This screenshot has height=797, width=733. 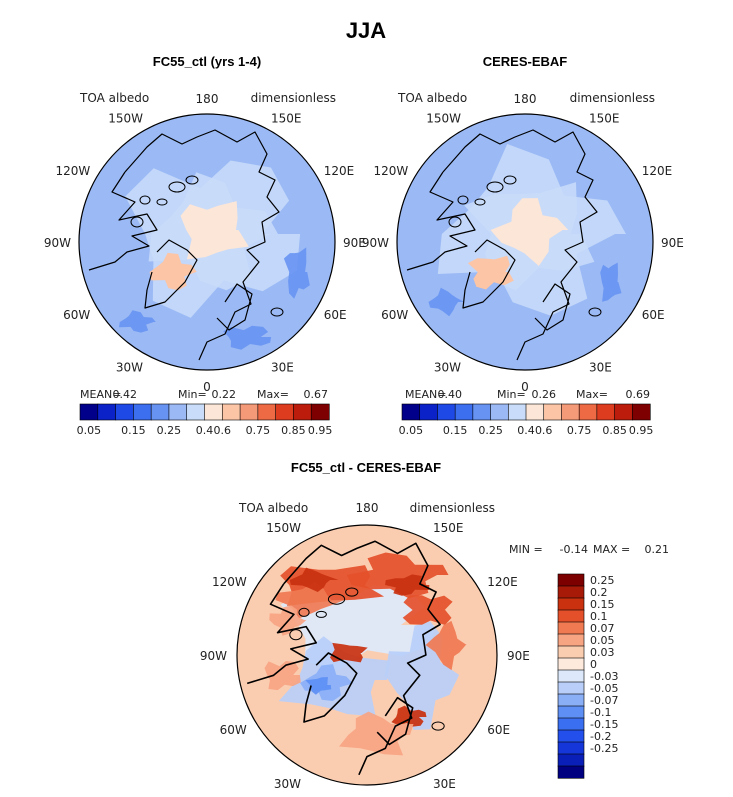 I want to click on colorbar-tick-label: 0.95, so click(x=320, y=430).